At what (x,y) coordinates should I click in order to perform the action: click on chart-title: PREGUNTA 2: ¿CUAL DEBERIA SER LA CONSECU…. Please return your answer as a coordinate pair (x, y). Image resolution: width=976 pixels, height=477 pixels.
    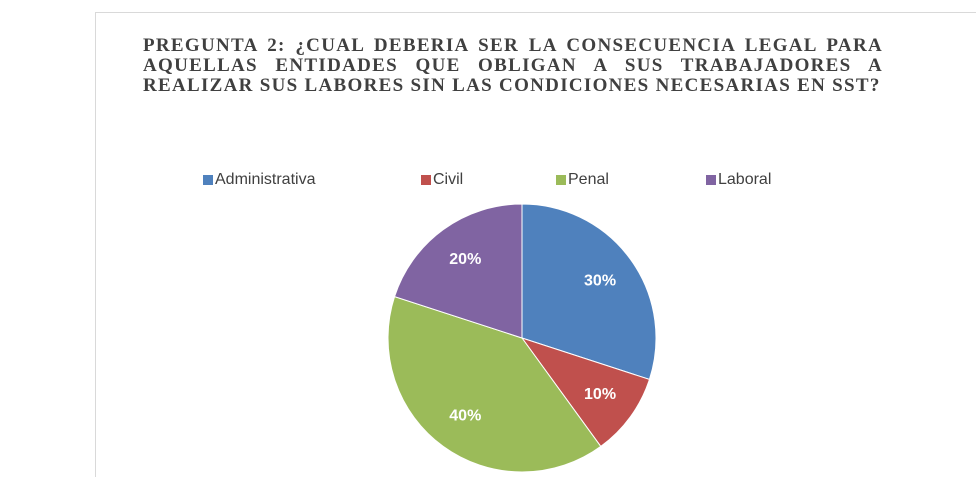
    Looking at the image, I should click on (513, 65).